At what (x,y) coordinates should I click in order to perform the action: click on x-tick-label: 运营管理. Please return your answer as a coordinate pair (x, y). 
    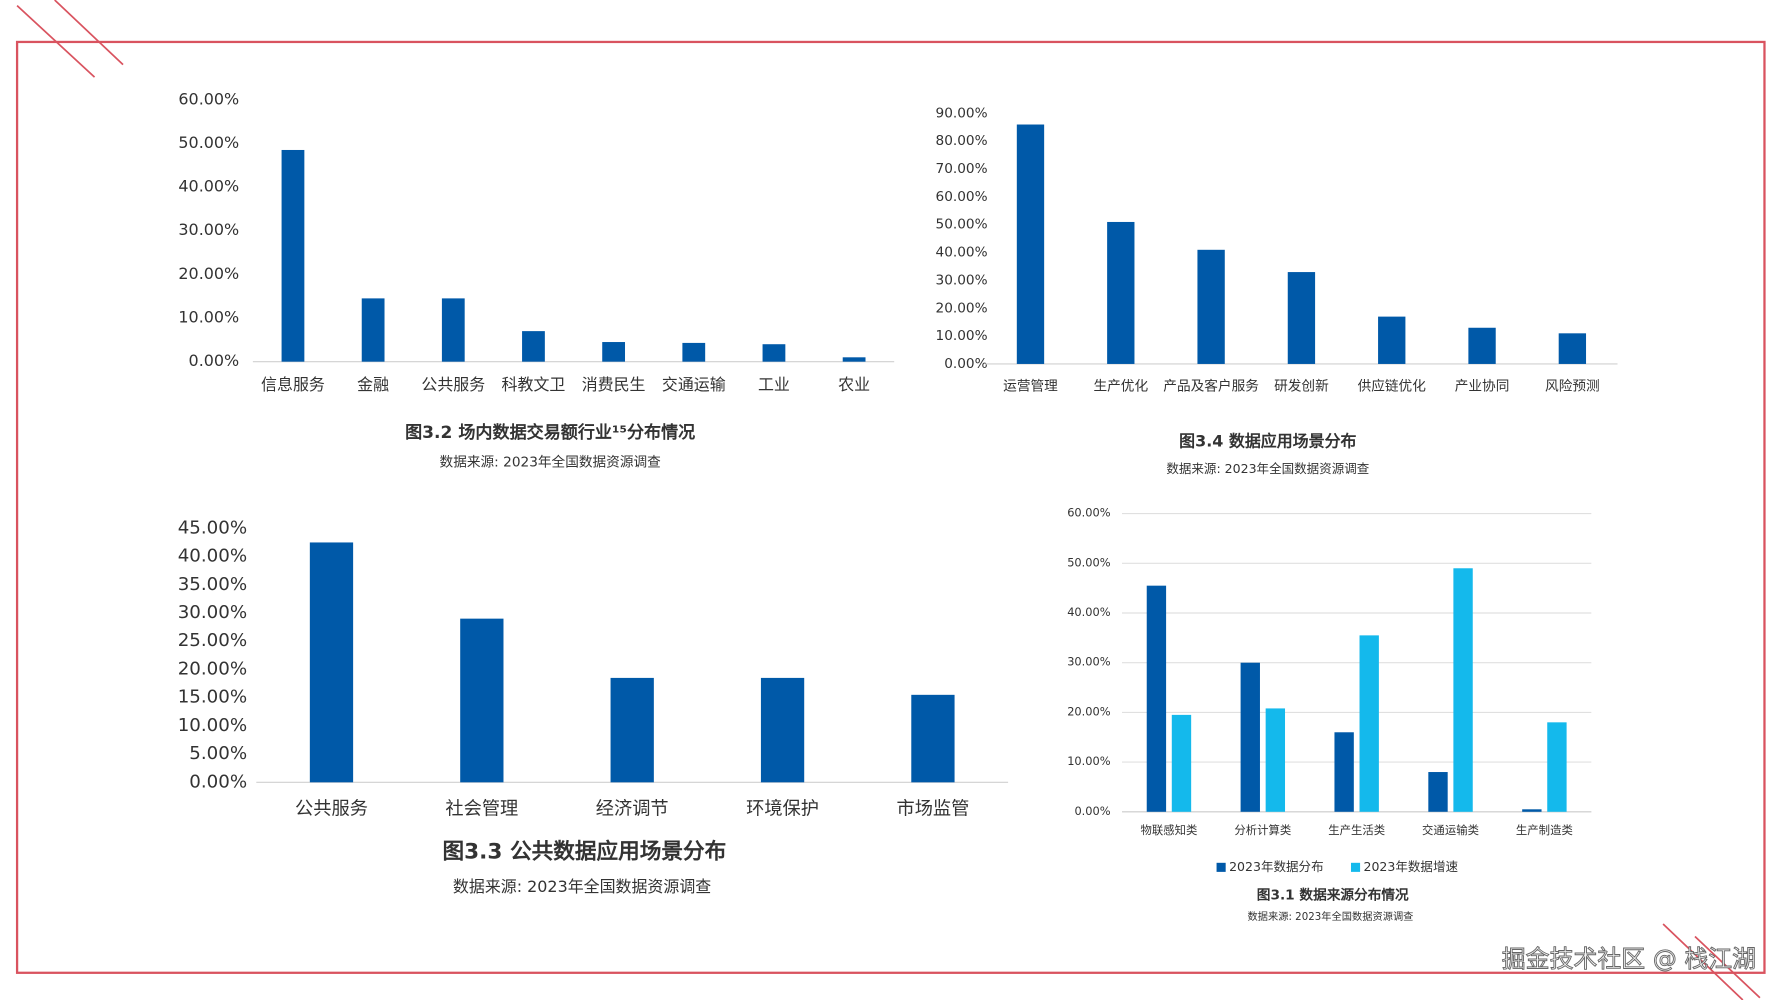
    Looking at the image, I should click on (1030, 387).